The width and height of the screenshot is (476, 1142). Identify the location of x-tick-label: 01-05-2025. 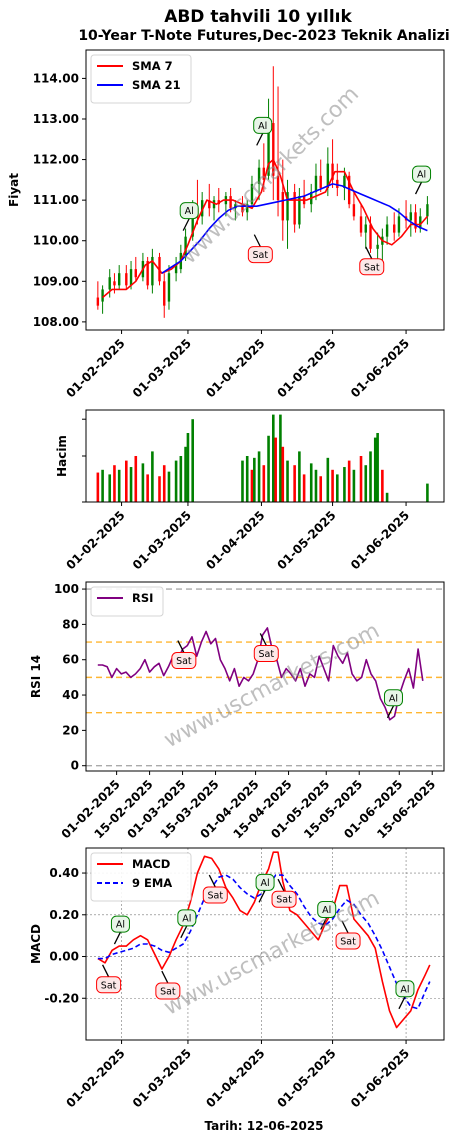
(307, 540).